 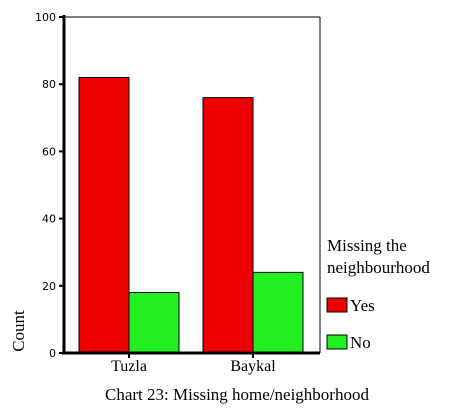 I want to click on y-tick-label: 40, so click(x=49, y=219).